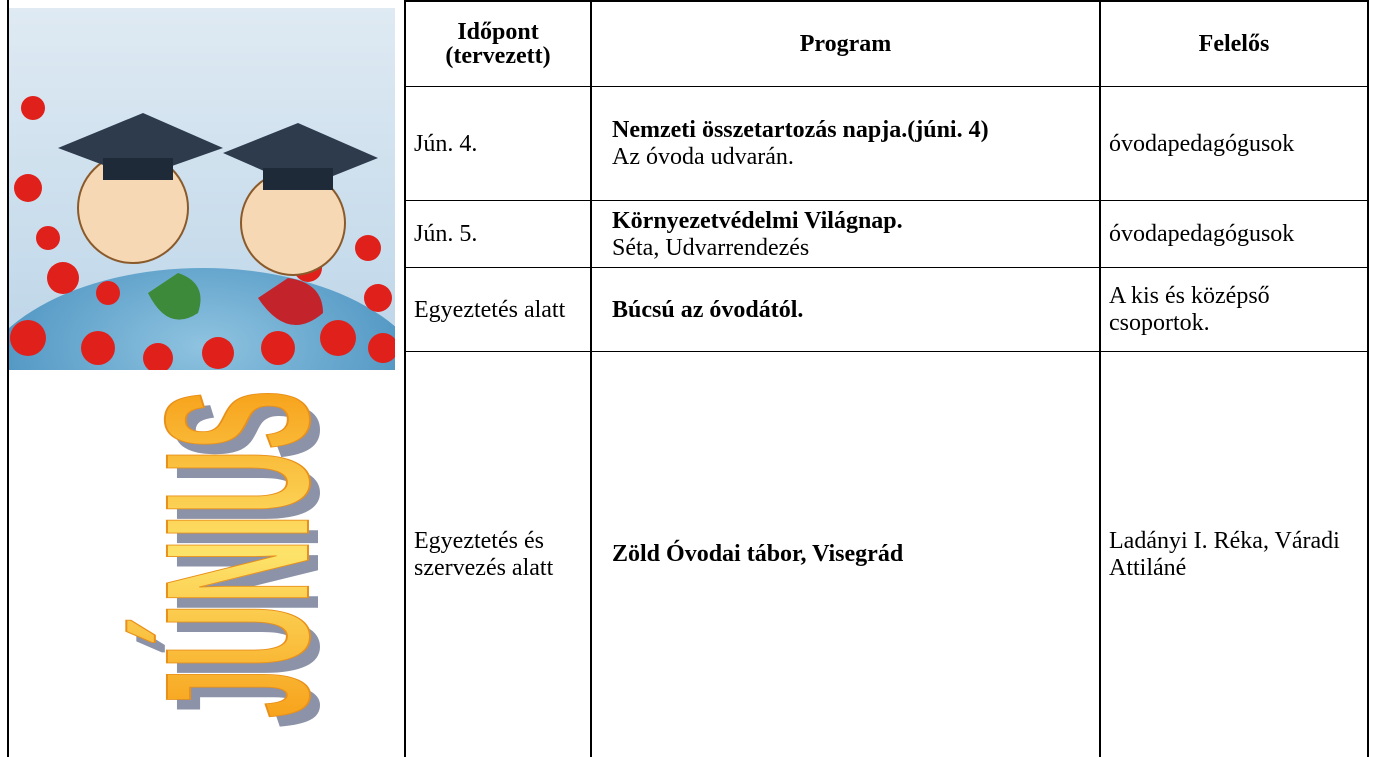 Image resolution: width=1381 pixels, height=757 pixels. Describe the element at coordinates (758, 554) in the screenshot. I see `program-title: Zöld Óvodai tábor, Visegrád` at that location.